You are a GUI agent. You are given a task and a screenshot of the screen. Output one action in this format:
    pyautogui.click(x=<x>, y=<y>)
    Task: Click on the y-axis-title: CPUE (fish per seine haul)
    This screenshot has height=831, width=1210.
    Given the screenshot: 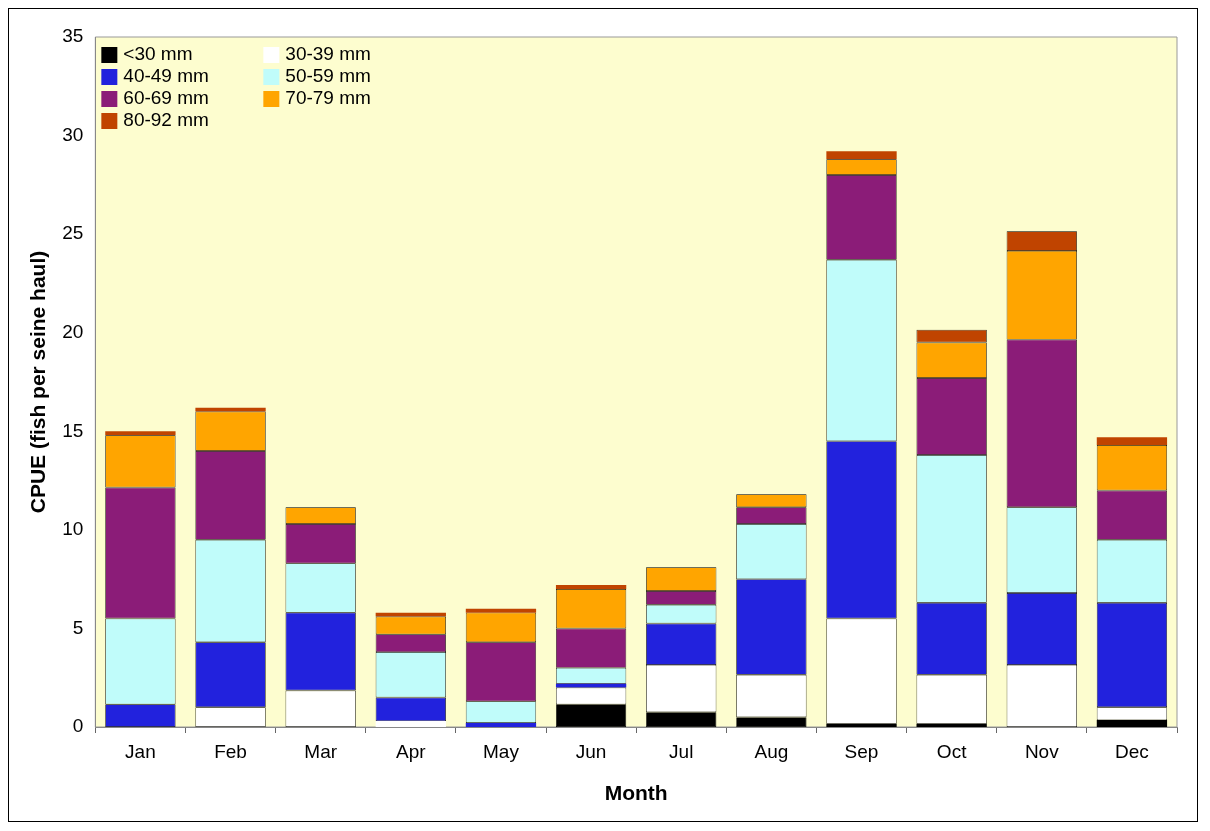 What is the action you would take?
    pyautogui.click(x=38, y=382)
    